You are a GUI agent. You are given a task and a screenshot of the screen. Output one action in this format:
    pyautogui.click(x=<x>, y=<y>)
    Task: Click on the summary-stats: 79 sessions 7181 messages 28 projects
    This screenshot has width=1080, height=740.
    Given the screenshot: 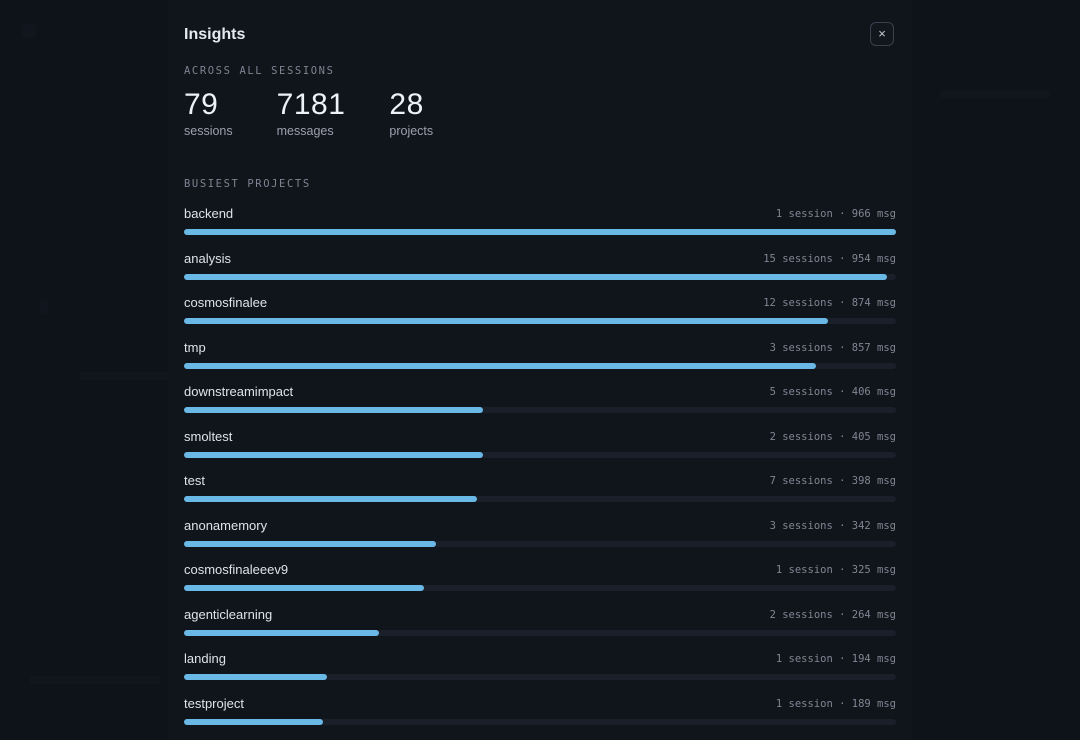 What is the action you would take?
    pyautogui.click(x=330, y=113)
    